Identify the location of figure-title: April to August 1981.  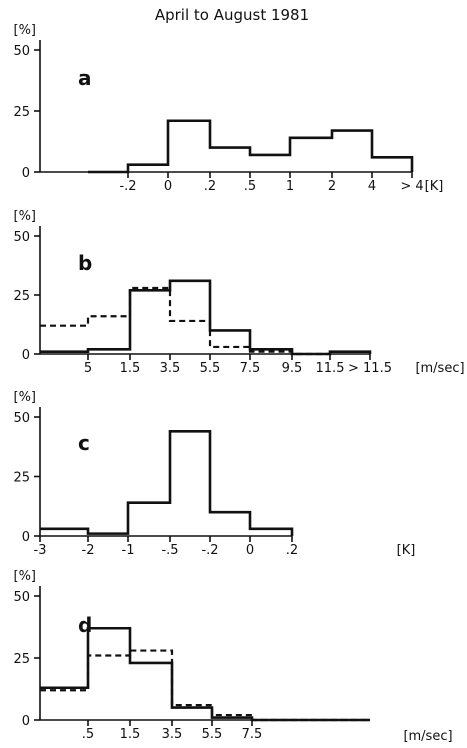
(232, 15).